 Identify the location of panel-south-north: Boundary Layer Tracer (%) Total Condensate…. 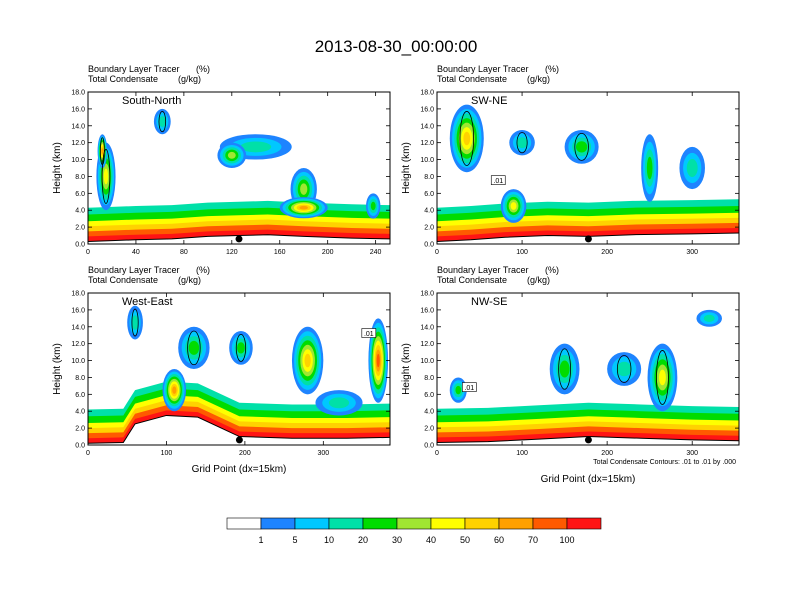
(221, 160).